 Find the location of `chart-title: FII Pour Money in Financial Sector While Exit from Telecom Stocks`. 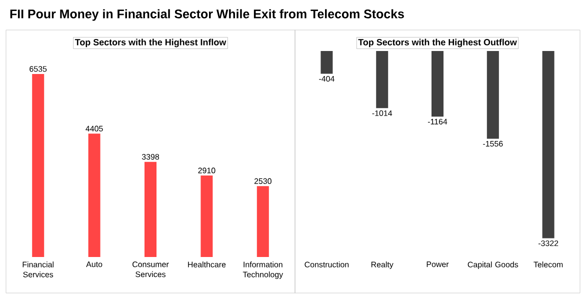

chart-title: FII Pour Money in Financial Sector While Exit from Telecom Stocks is located at coordinates (207, 15).